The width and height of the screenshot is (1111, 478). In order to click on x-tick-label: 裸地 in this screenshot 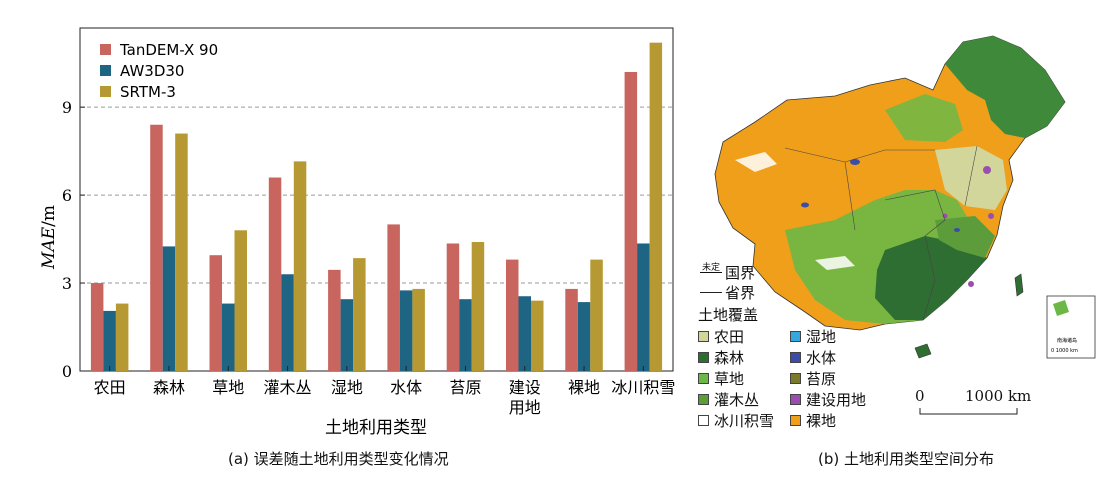, I will do `click(584, 387)`.